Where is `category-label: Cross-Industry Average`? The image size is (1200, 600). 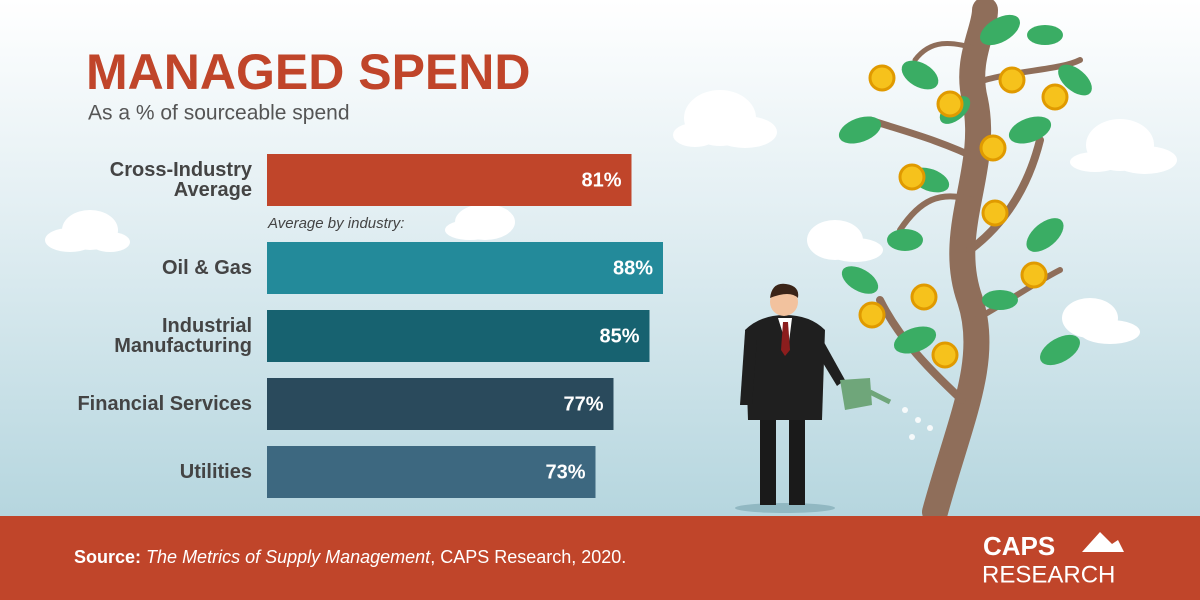 category-label: Cross-Industry Average is located at coordinates (180, 180).